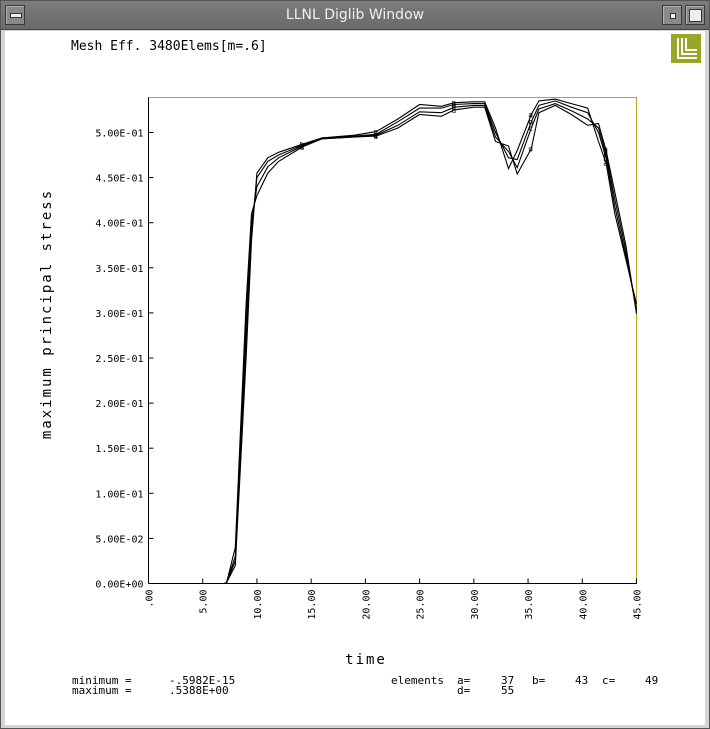  What do you see at coordinates (417, 680) in the screenshot?
I see `elements-label: elements` at bounding box center [417, 680].